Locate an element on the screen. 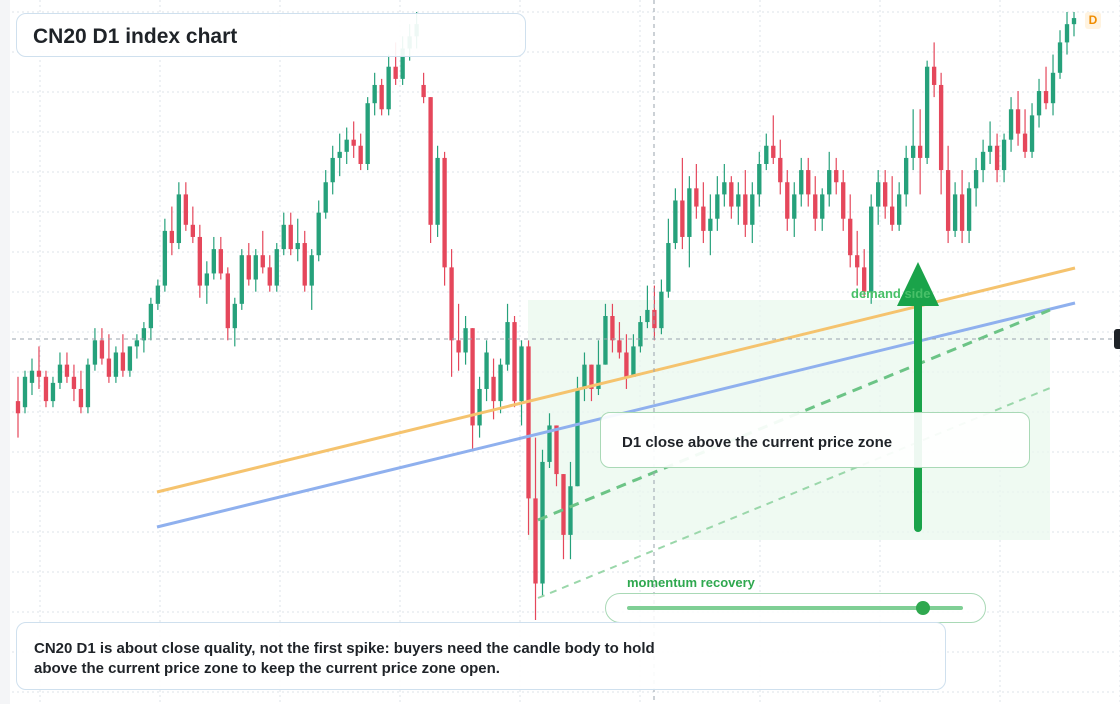 The image size is (1120, 704). timeframe-badge: D is located at coordinates (1093, 20).